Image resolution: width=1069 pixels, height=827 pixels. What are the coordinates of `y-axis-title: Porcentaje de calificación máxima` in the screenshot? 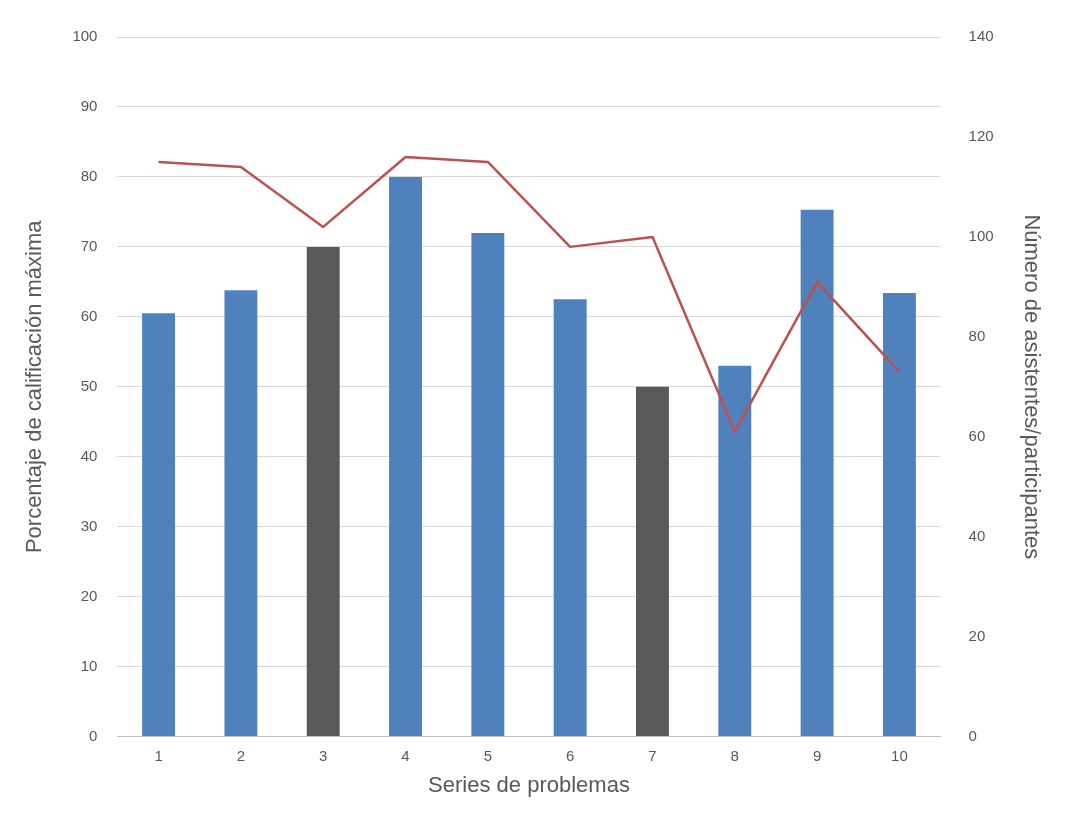 It's located at (34, 386).